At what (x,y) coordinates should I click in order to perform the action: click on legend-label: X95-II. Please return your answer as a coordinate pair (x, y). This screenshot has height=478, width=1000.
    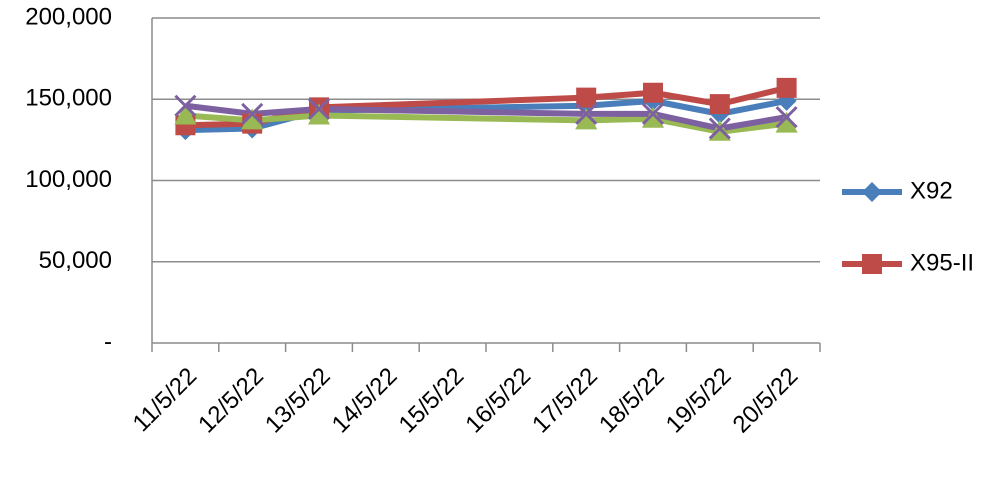
    Looking at the image, I should click on (942, 262).